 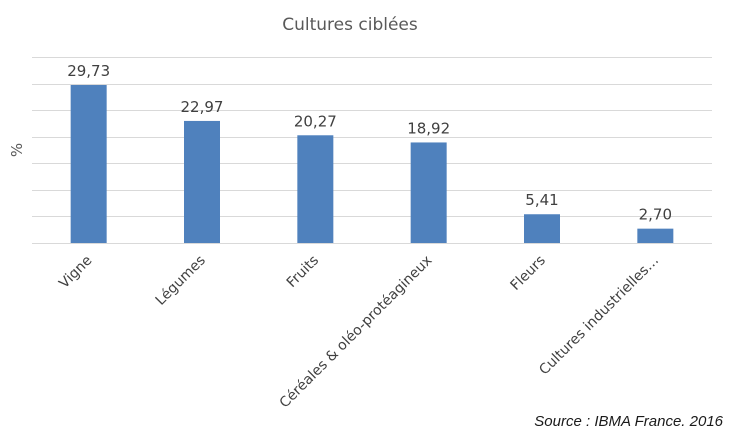 I want to click on data-label: 29,73, so click(x=88, y=71).